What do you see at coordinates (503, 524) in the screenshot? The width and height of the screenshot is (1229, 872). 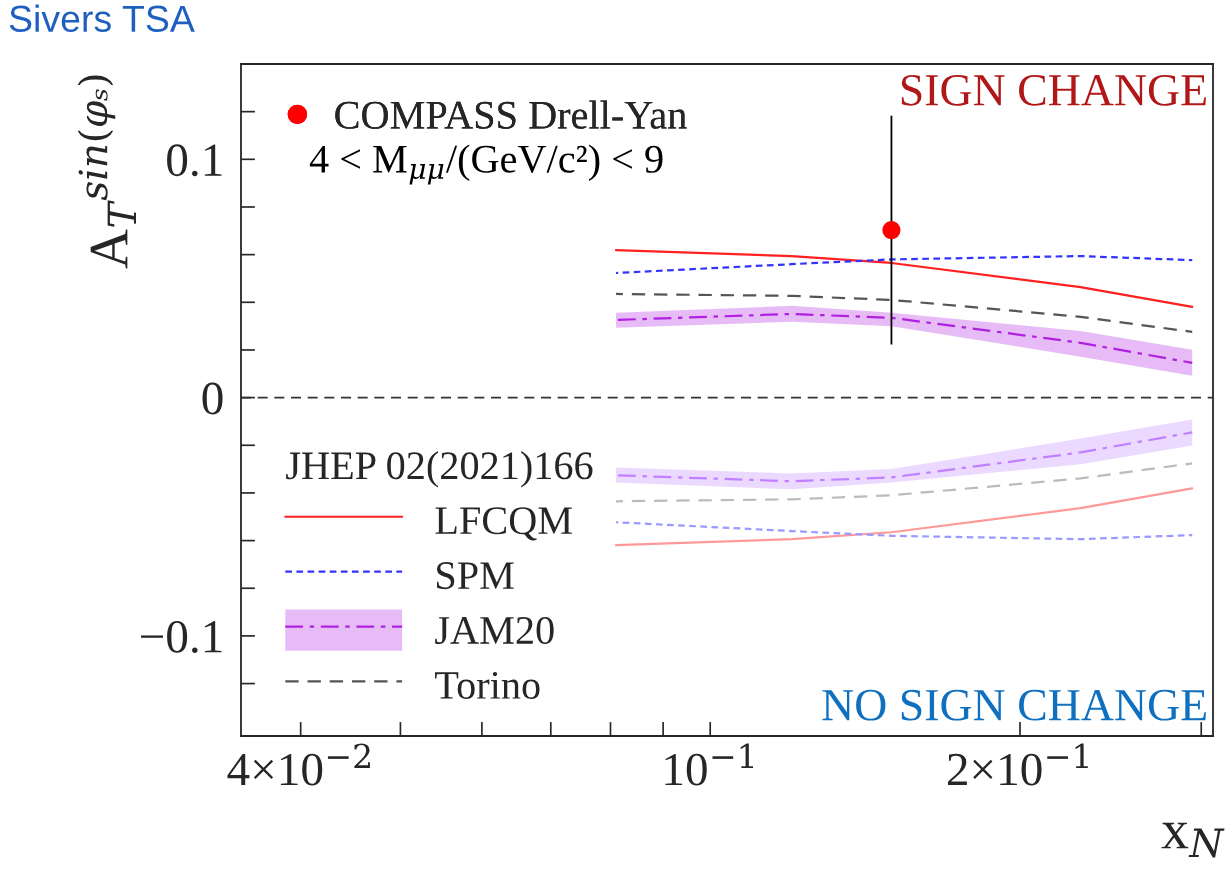 I see `legend-label: LFCQM` at bounding box center [503, 524].